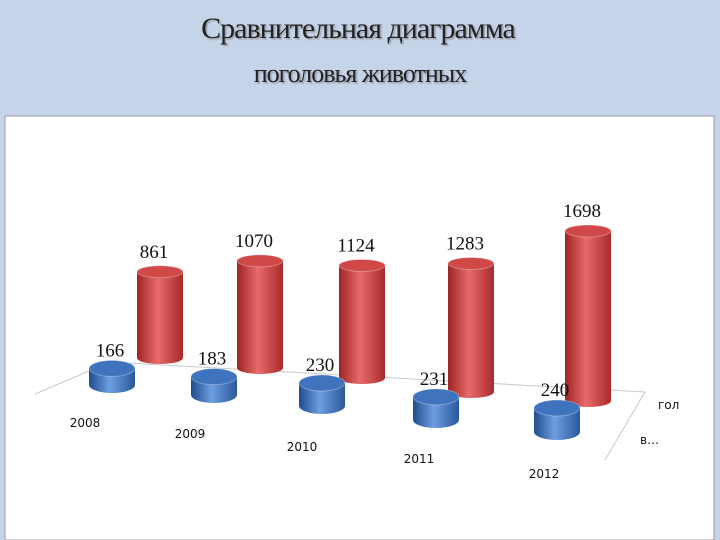 Image resolution: width=720 pixels, height=540 pixels. What do you see at coordinates (212, 359) in the screenshot?
I see `data-label: 183` at bounding box center [212, 359].